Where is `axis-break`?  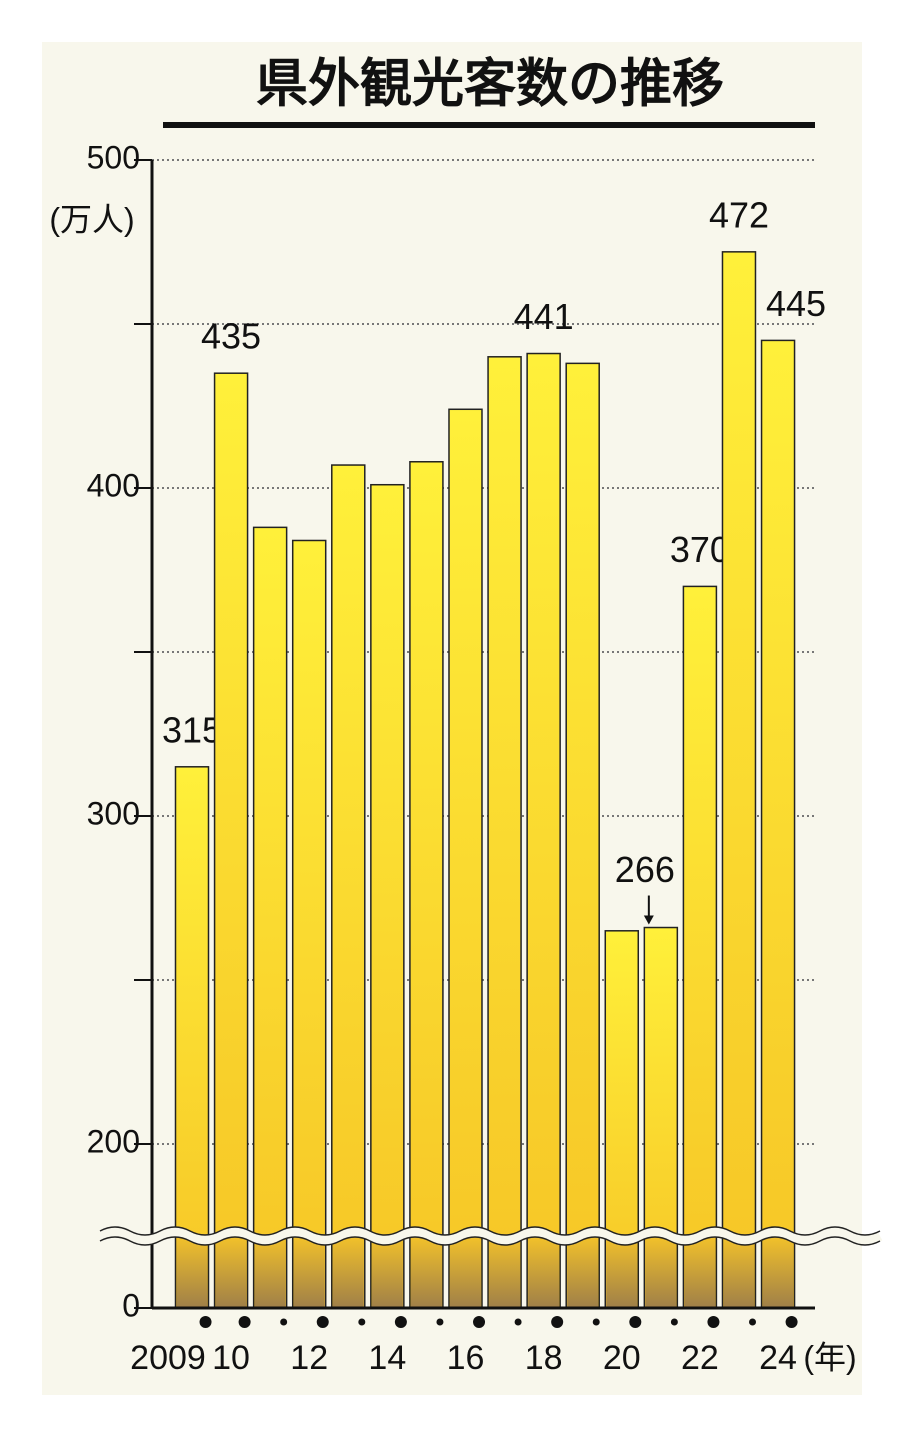
axis-break is located at coordinates (490, 1236).